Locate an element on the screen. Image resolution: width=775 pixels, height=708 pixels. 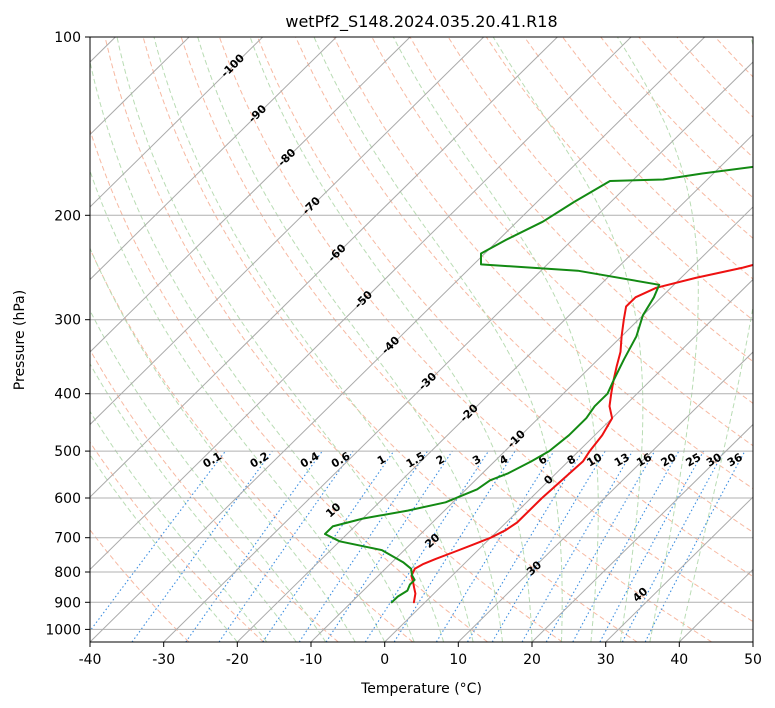
y-tick-label: 1000 is located at coordinates (63, 630).